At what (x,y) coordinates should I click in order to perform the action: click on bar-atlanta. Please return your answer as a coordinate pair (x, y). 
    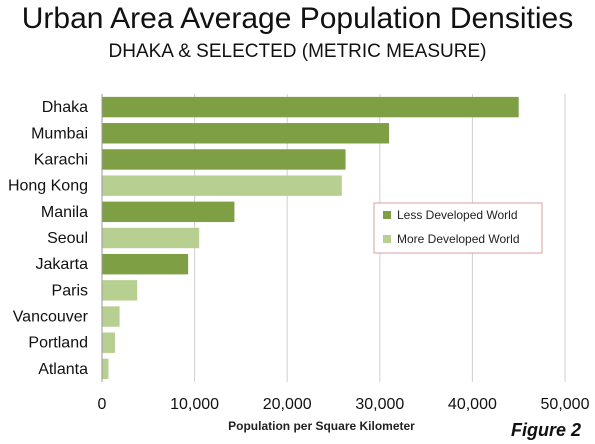
    Looking at the image, I should click on (105, 369).